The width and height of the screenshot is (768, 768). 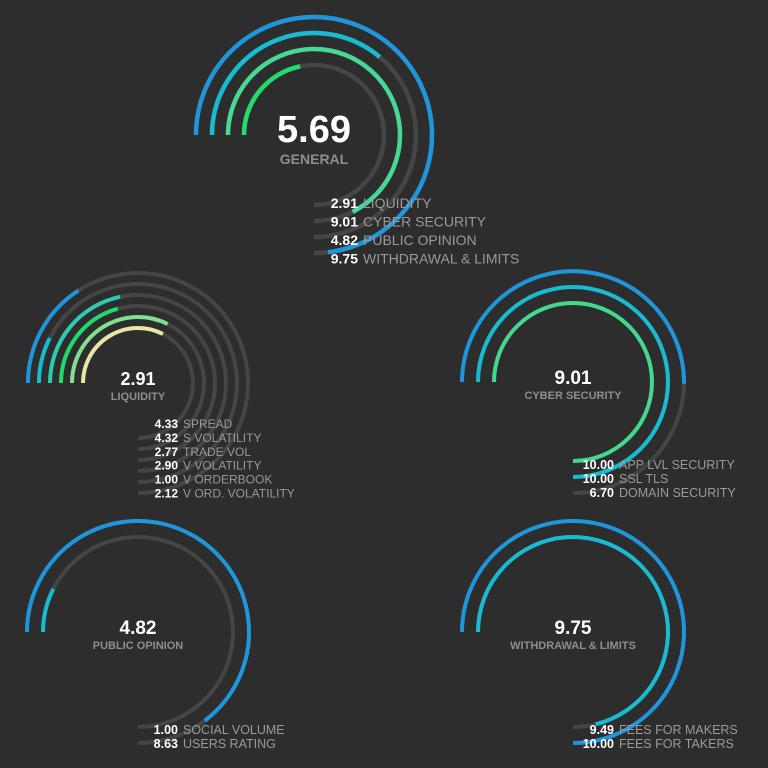 What do you see at coordinates (229, 744) in the screenshot?
I see `legend-label: USERS RATING` at bounding box center [229, 744].